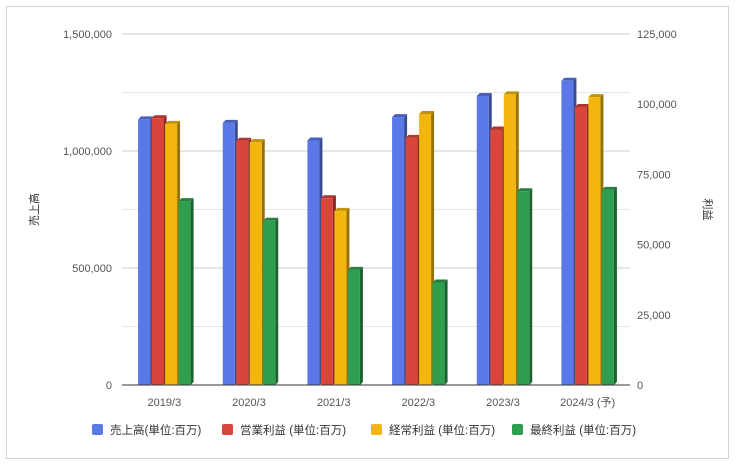 The height and width of the screenshot is (467, 737). Describe the element at coordinates (87, 152) in the screenshot. I see `y-left-tick-label: 1,000,000` at that location.